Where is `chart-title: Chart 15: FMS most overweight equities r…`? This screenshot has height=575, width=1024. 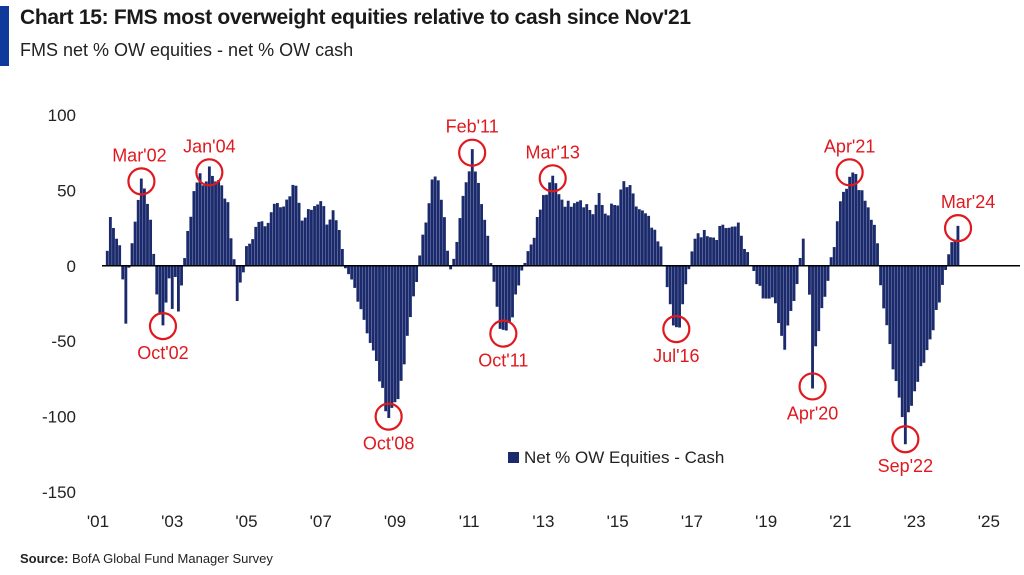
chart-title: Chart 15: FMS most overweight equities r… is located at coordinates (355, 17).